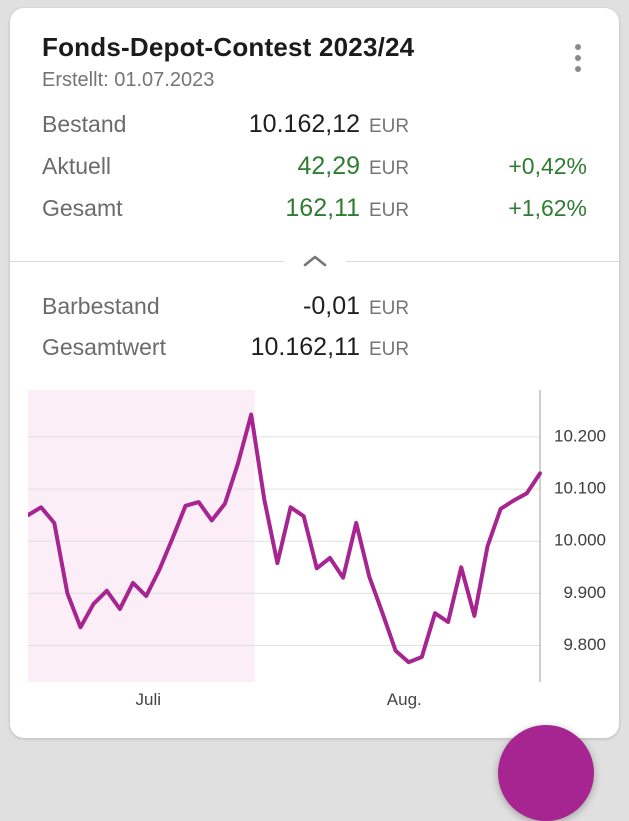 This screenshot has width=629, height=821. I want to click on svg-text: 10.000, so click(580, 540).